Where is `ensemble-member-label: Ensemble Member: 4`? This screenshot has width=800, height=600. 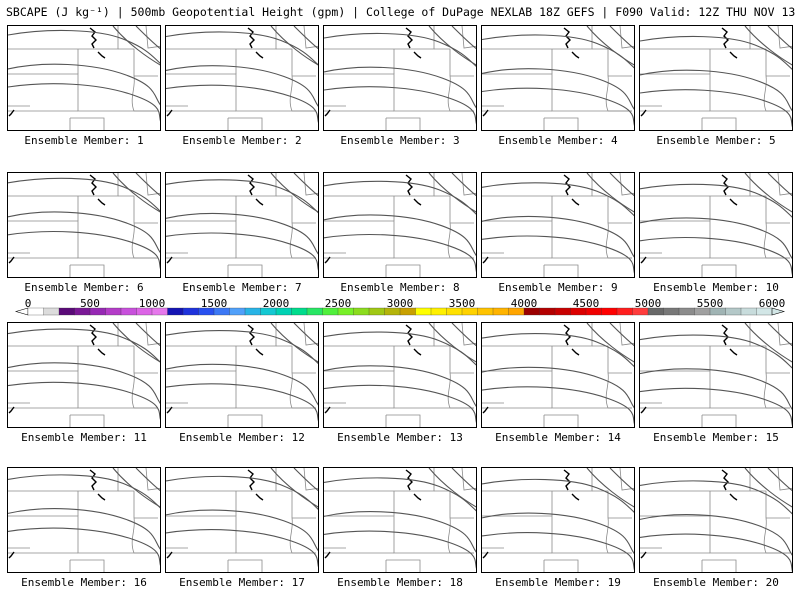 ensemble-member-label: Ensemble Member: 4 is located at coordinates (558, 140).